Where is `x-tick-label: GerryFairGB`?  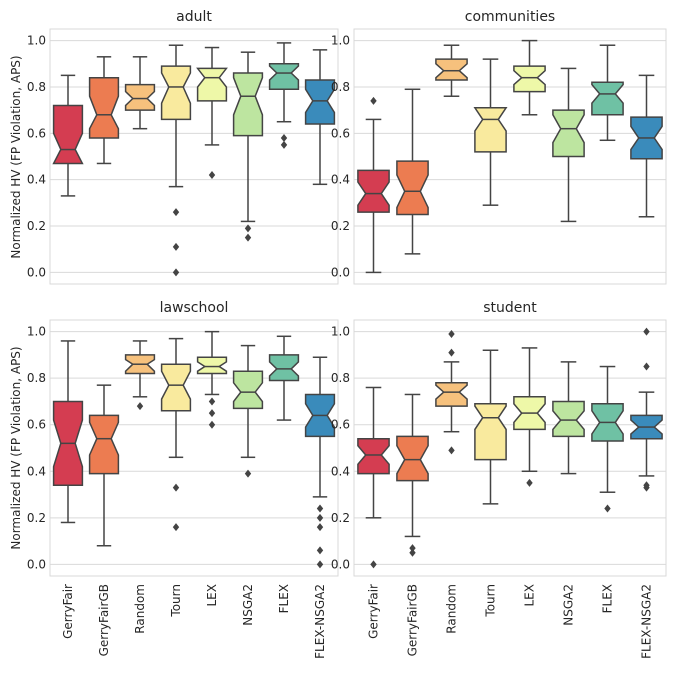
x-tick-label: GerryFairGB is located at coordinates (413, 620).